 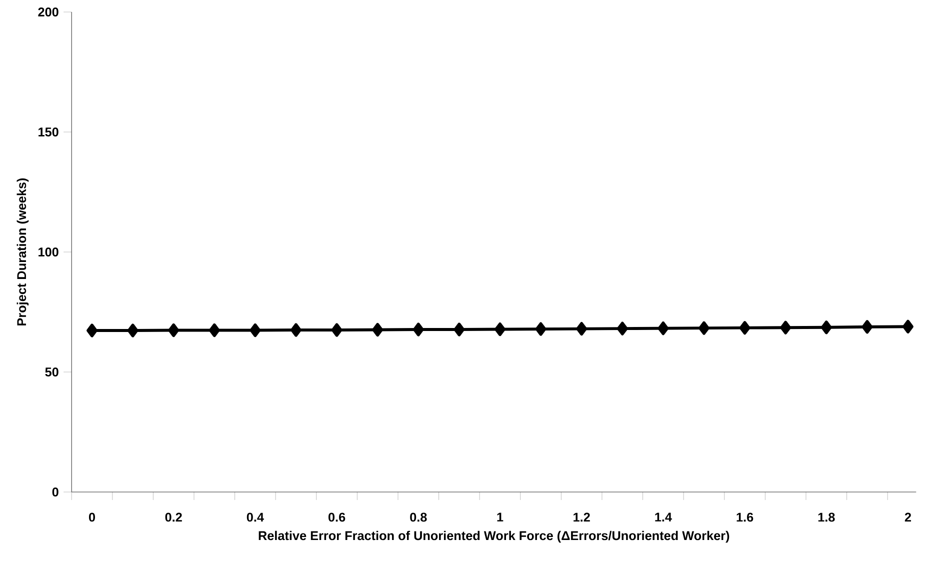 What do you see at coordinates (908, 517) in the screenshot?
I see `x-tick-label: 2` at bounding box center [908, 517].